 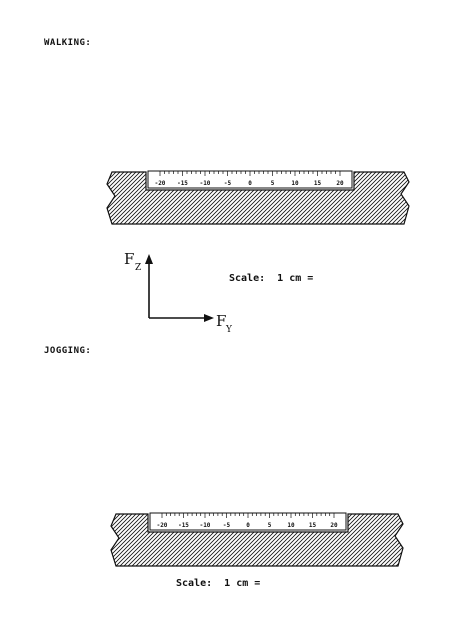 What do you see at coordinates (209, 318) in the screenshot?
I see `fy-arrowhead-icon` at bounding box center [209, 318].